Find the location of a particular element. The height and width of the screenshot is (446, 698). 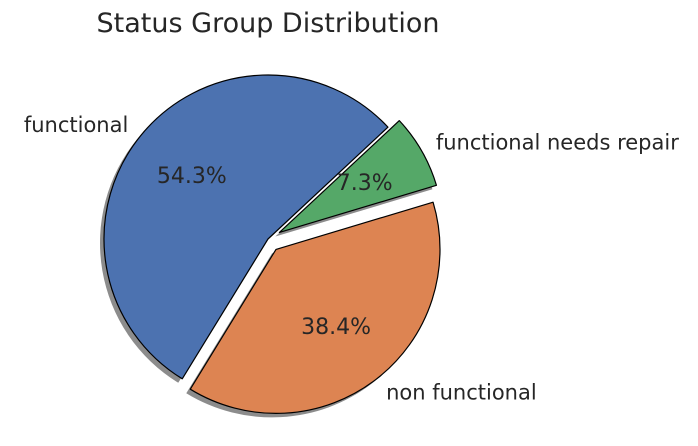

slice-pct-functional: 54.3% is located at coordinates (192, 176).